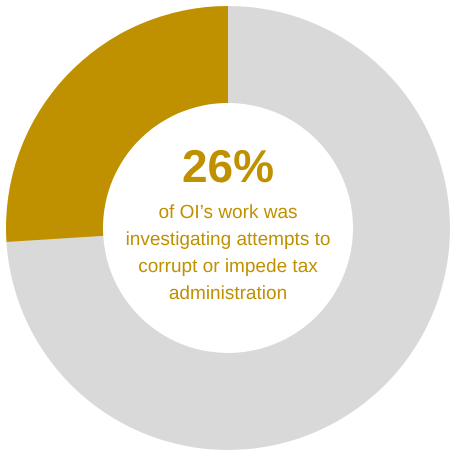 Image resolution: width=456 pixels, height=456 pixels. I want to click on text: of OI’s work was investigating attempts to corrupt or impede tax administration, so click(228, 253).